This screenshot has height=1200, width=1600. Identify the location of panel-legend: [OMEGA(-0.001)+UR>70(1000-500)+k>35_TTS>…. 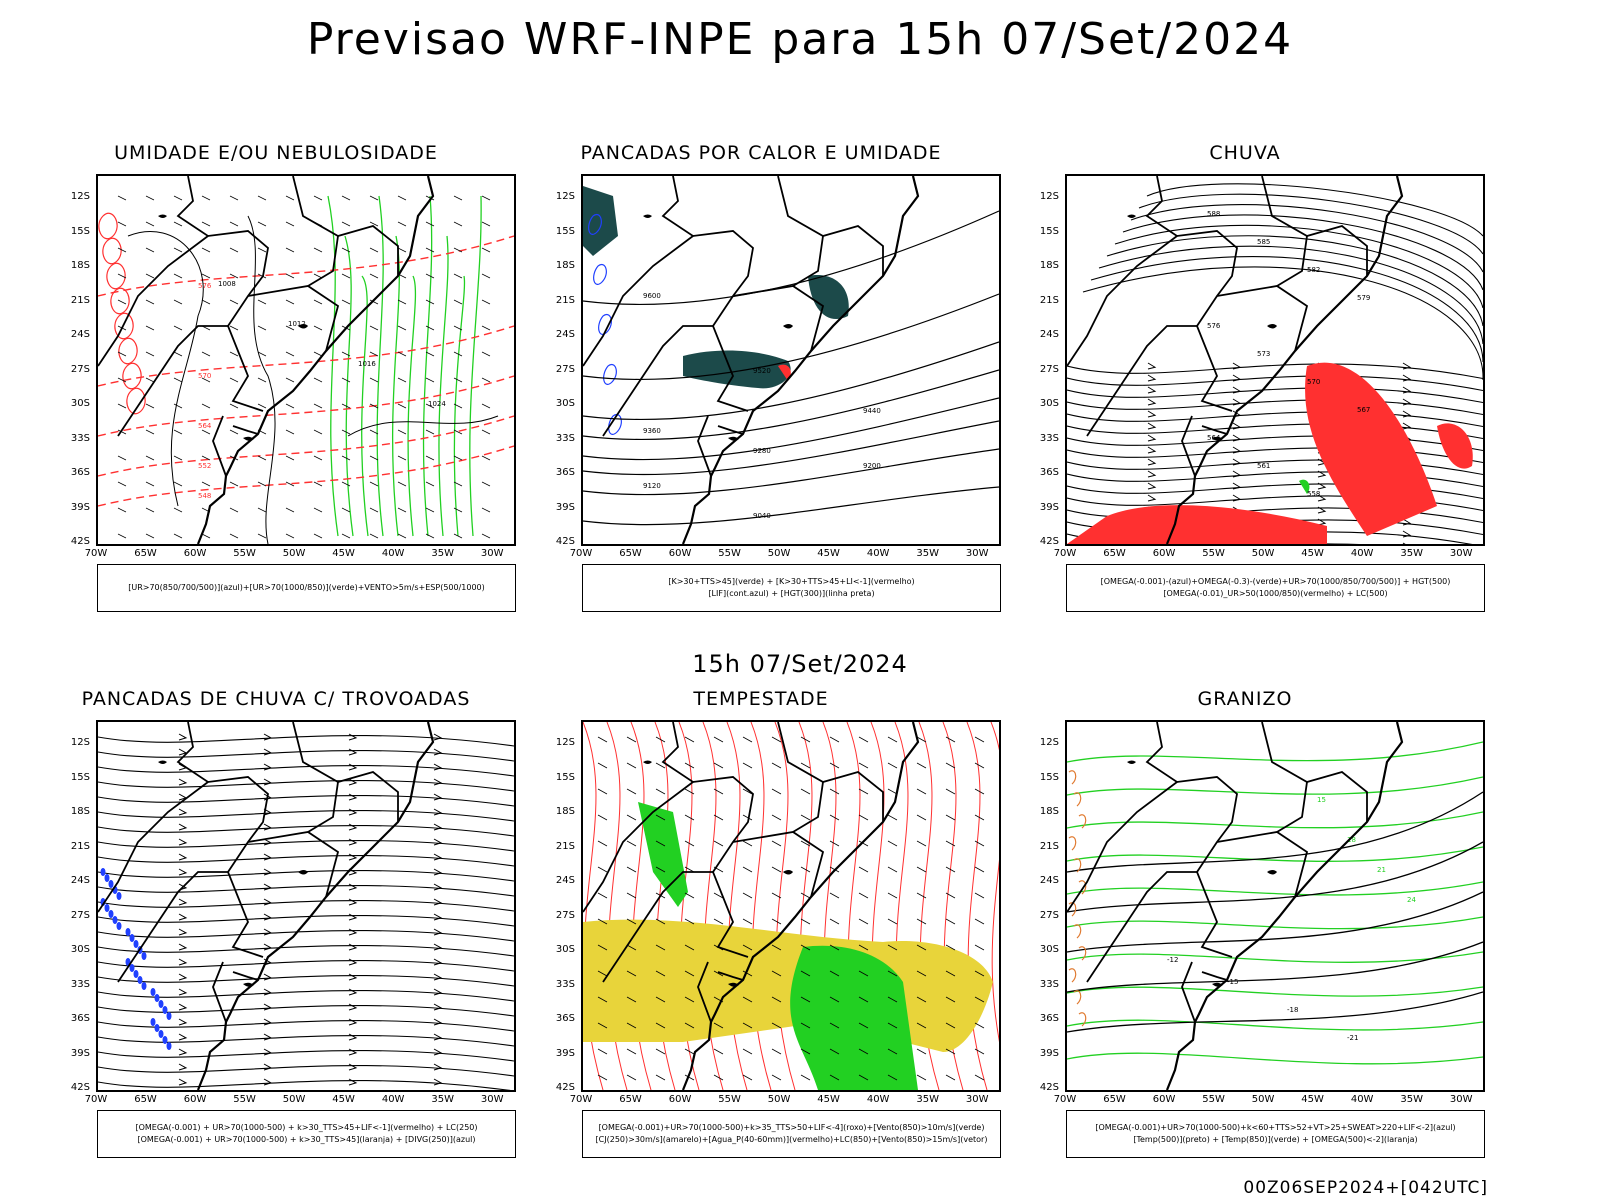
(791, 1134).